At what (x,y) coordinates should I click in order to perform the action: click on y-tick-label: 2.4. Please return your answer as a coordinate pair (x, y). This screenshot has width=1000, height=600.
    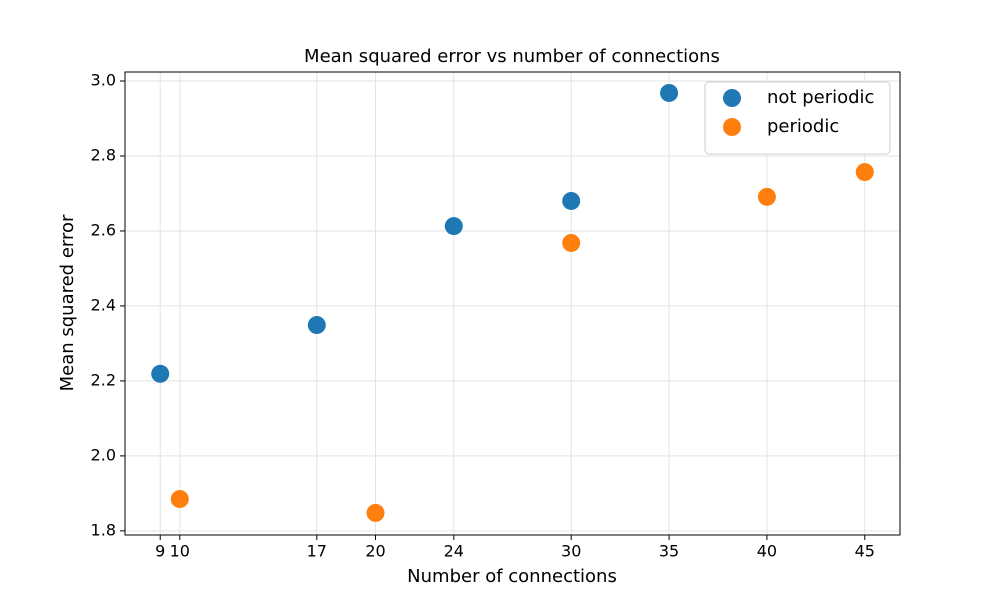
    Looking at the image, I should click on (103, 304).